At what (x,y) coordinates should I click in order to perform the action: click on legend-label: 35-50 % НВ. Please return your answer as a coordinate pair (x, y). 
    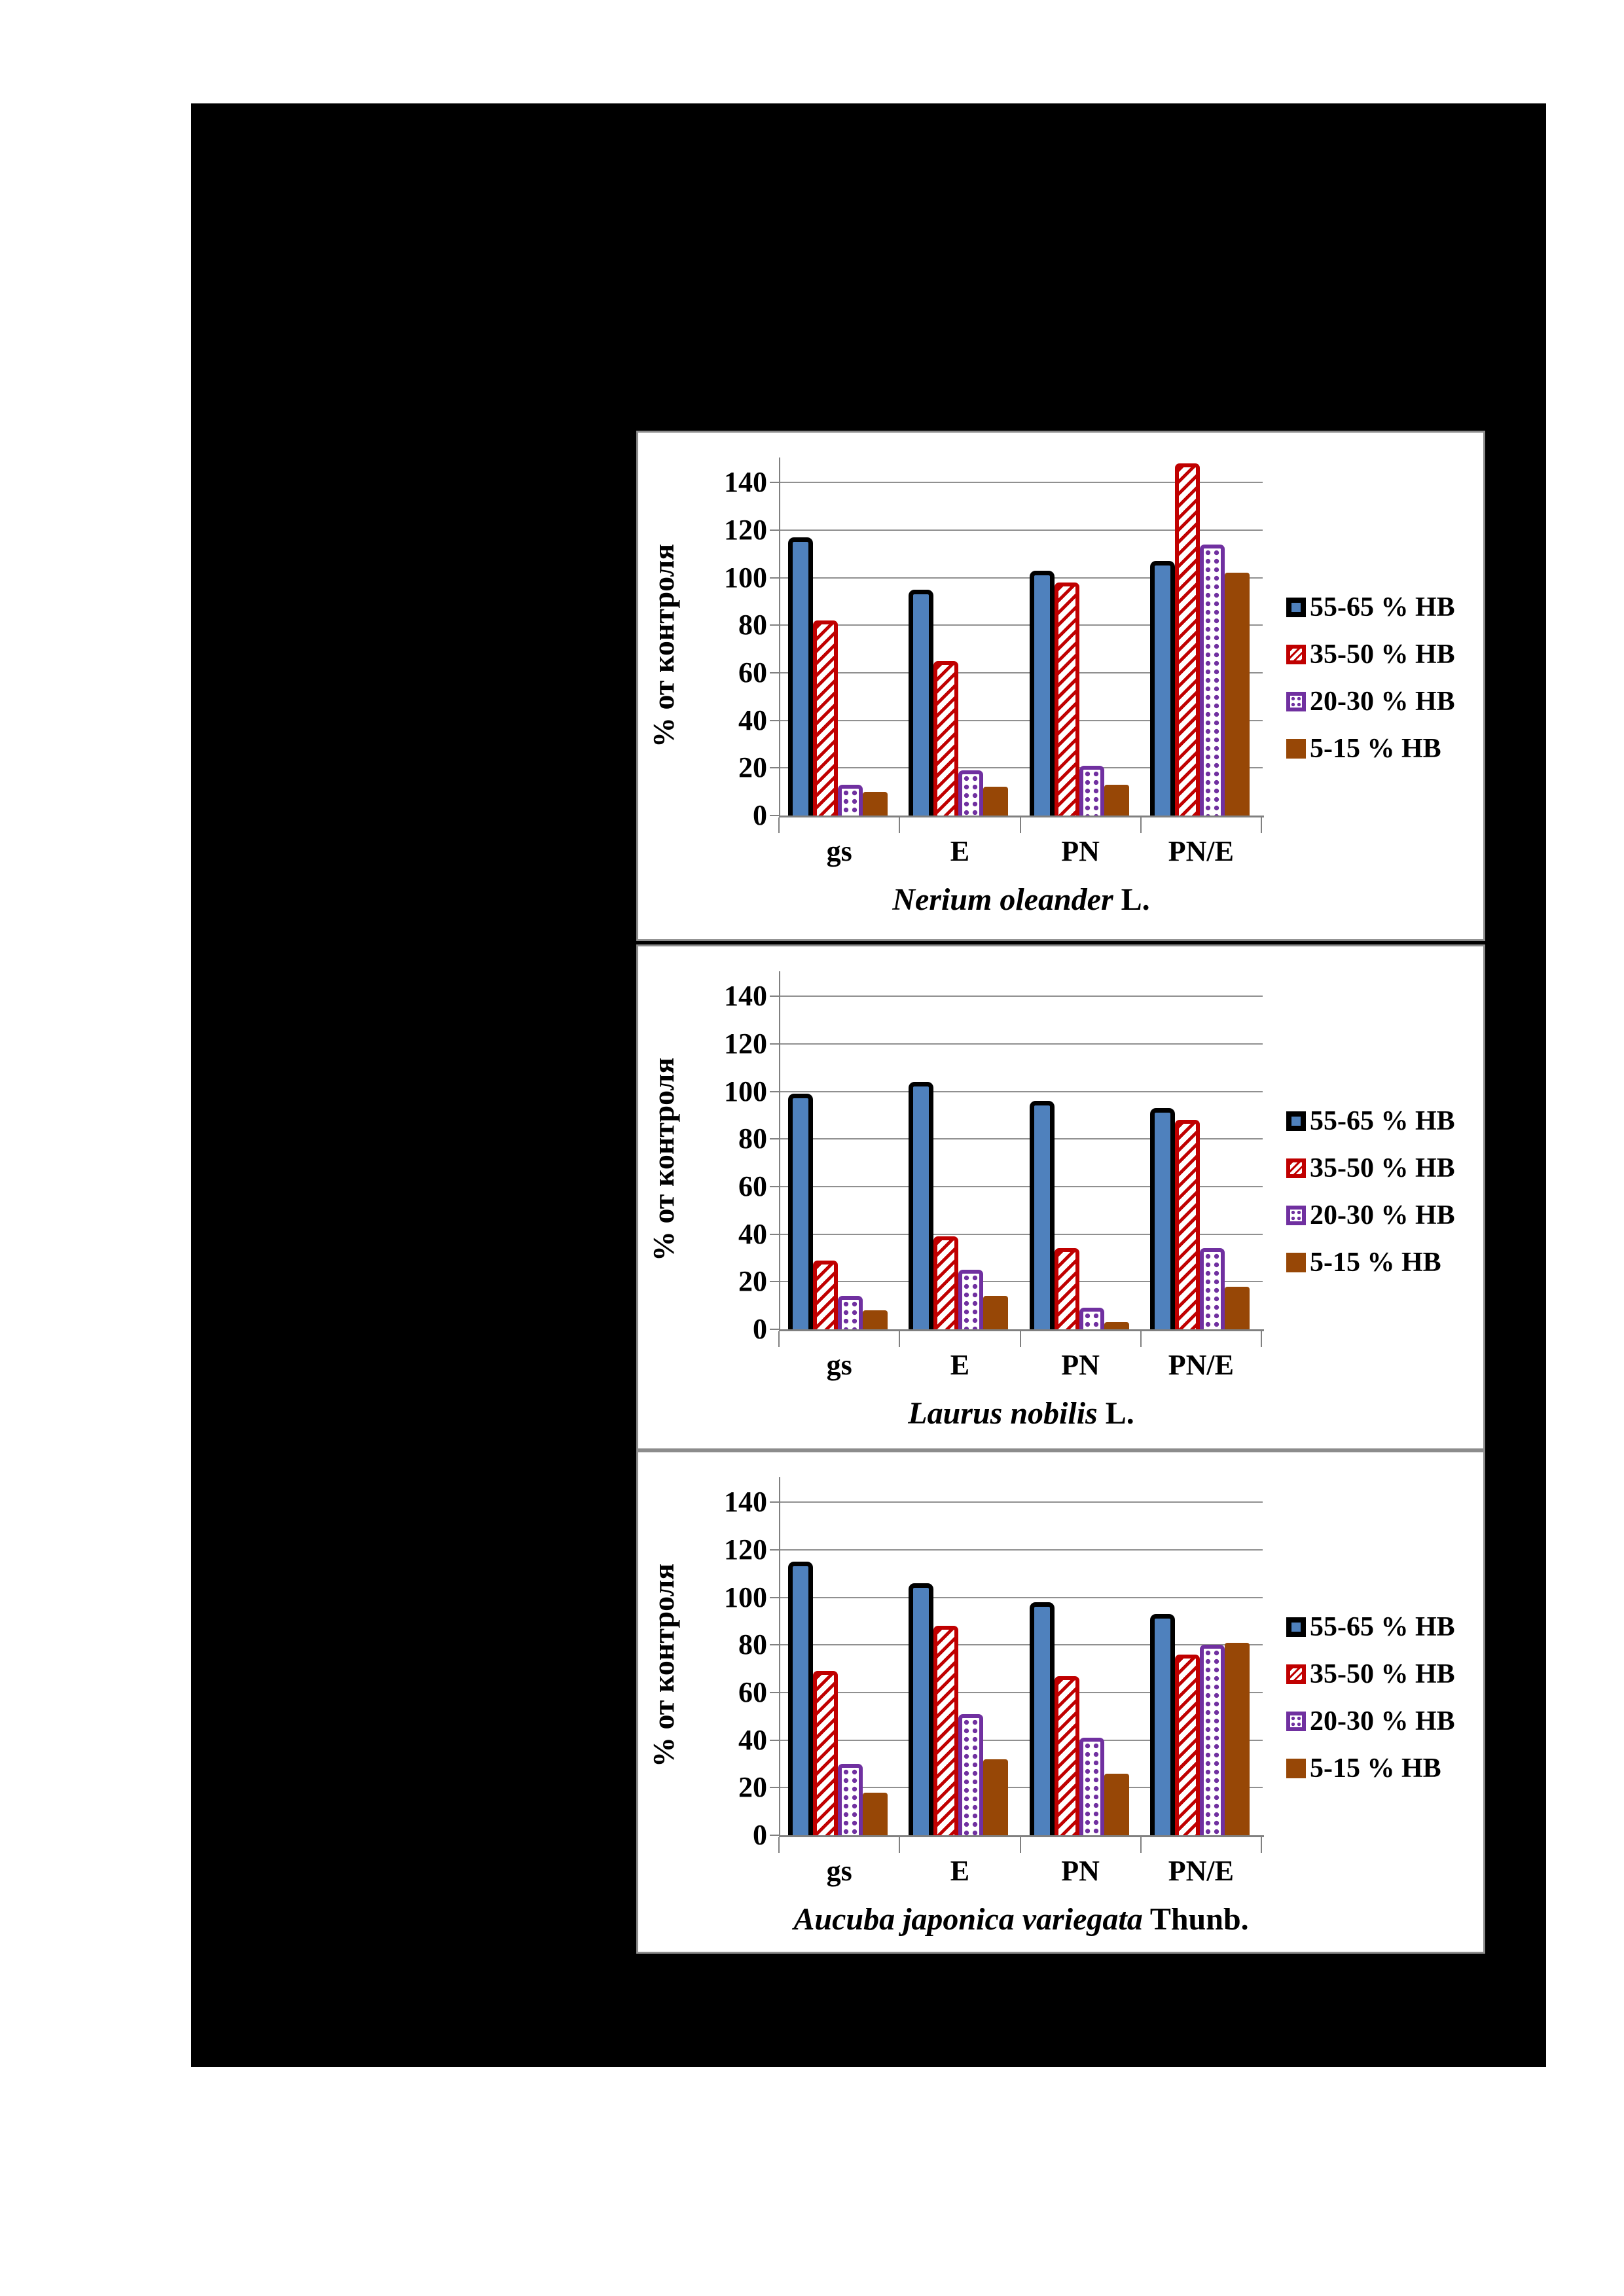
    Looking at the image, I should click on (1382, 654).